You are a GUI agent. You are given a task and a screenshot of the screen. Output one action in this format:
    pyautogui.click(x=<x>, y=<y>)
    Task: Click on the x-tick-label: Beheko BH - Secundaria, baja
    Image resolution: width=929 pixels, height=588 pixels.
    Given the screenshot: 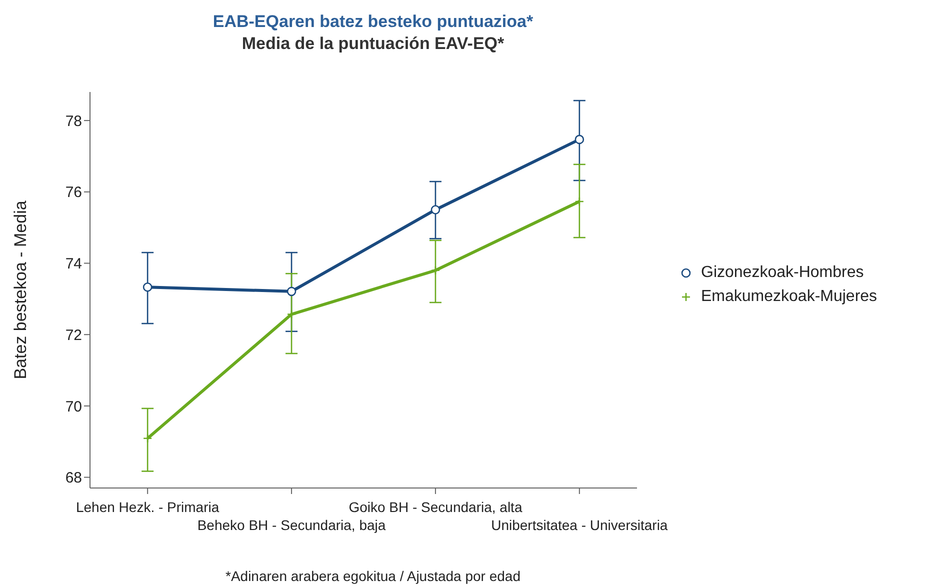 What is the action you would take?
    pyautogui.click(x=291, y=525)
    